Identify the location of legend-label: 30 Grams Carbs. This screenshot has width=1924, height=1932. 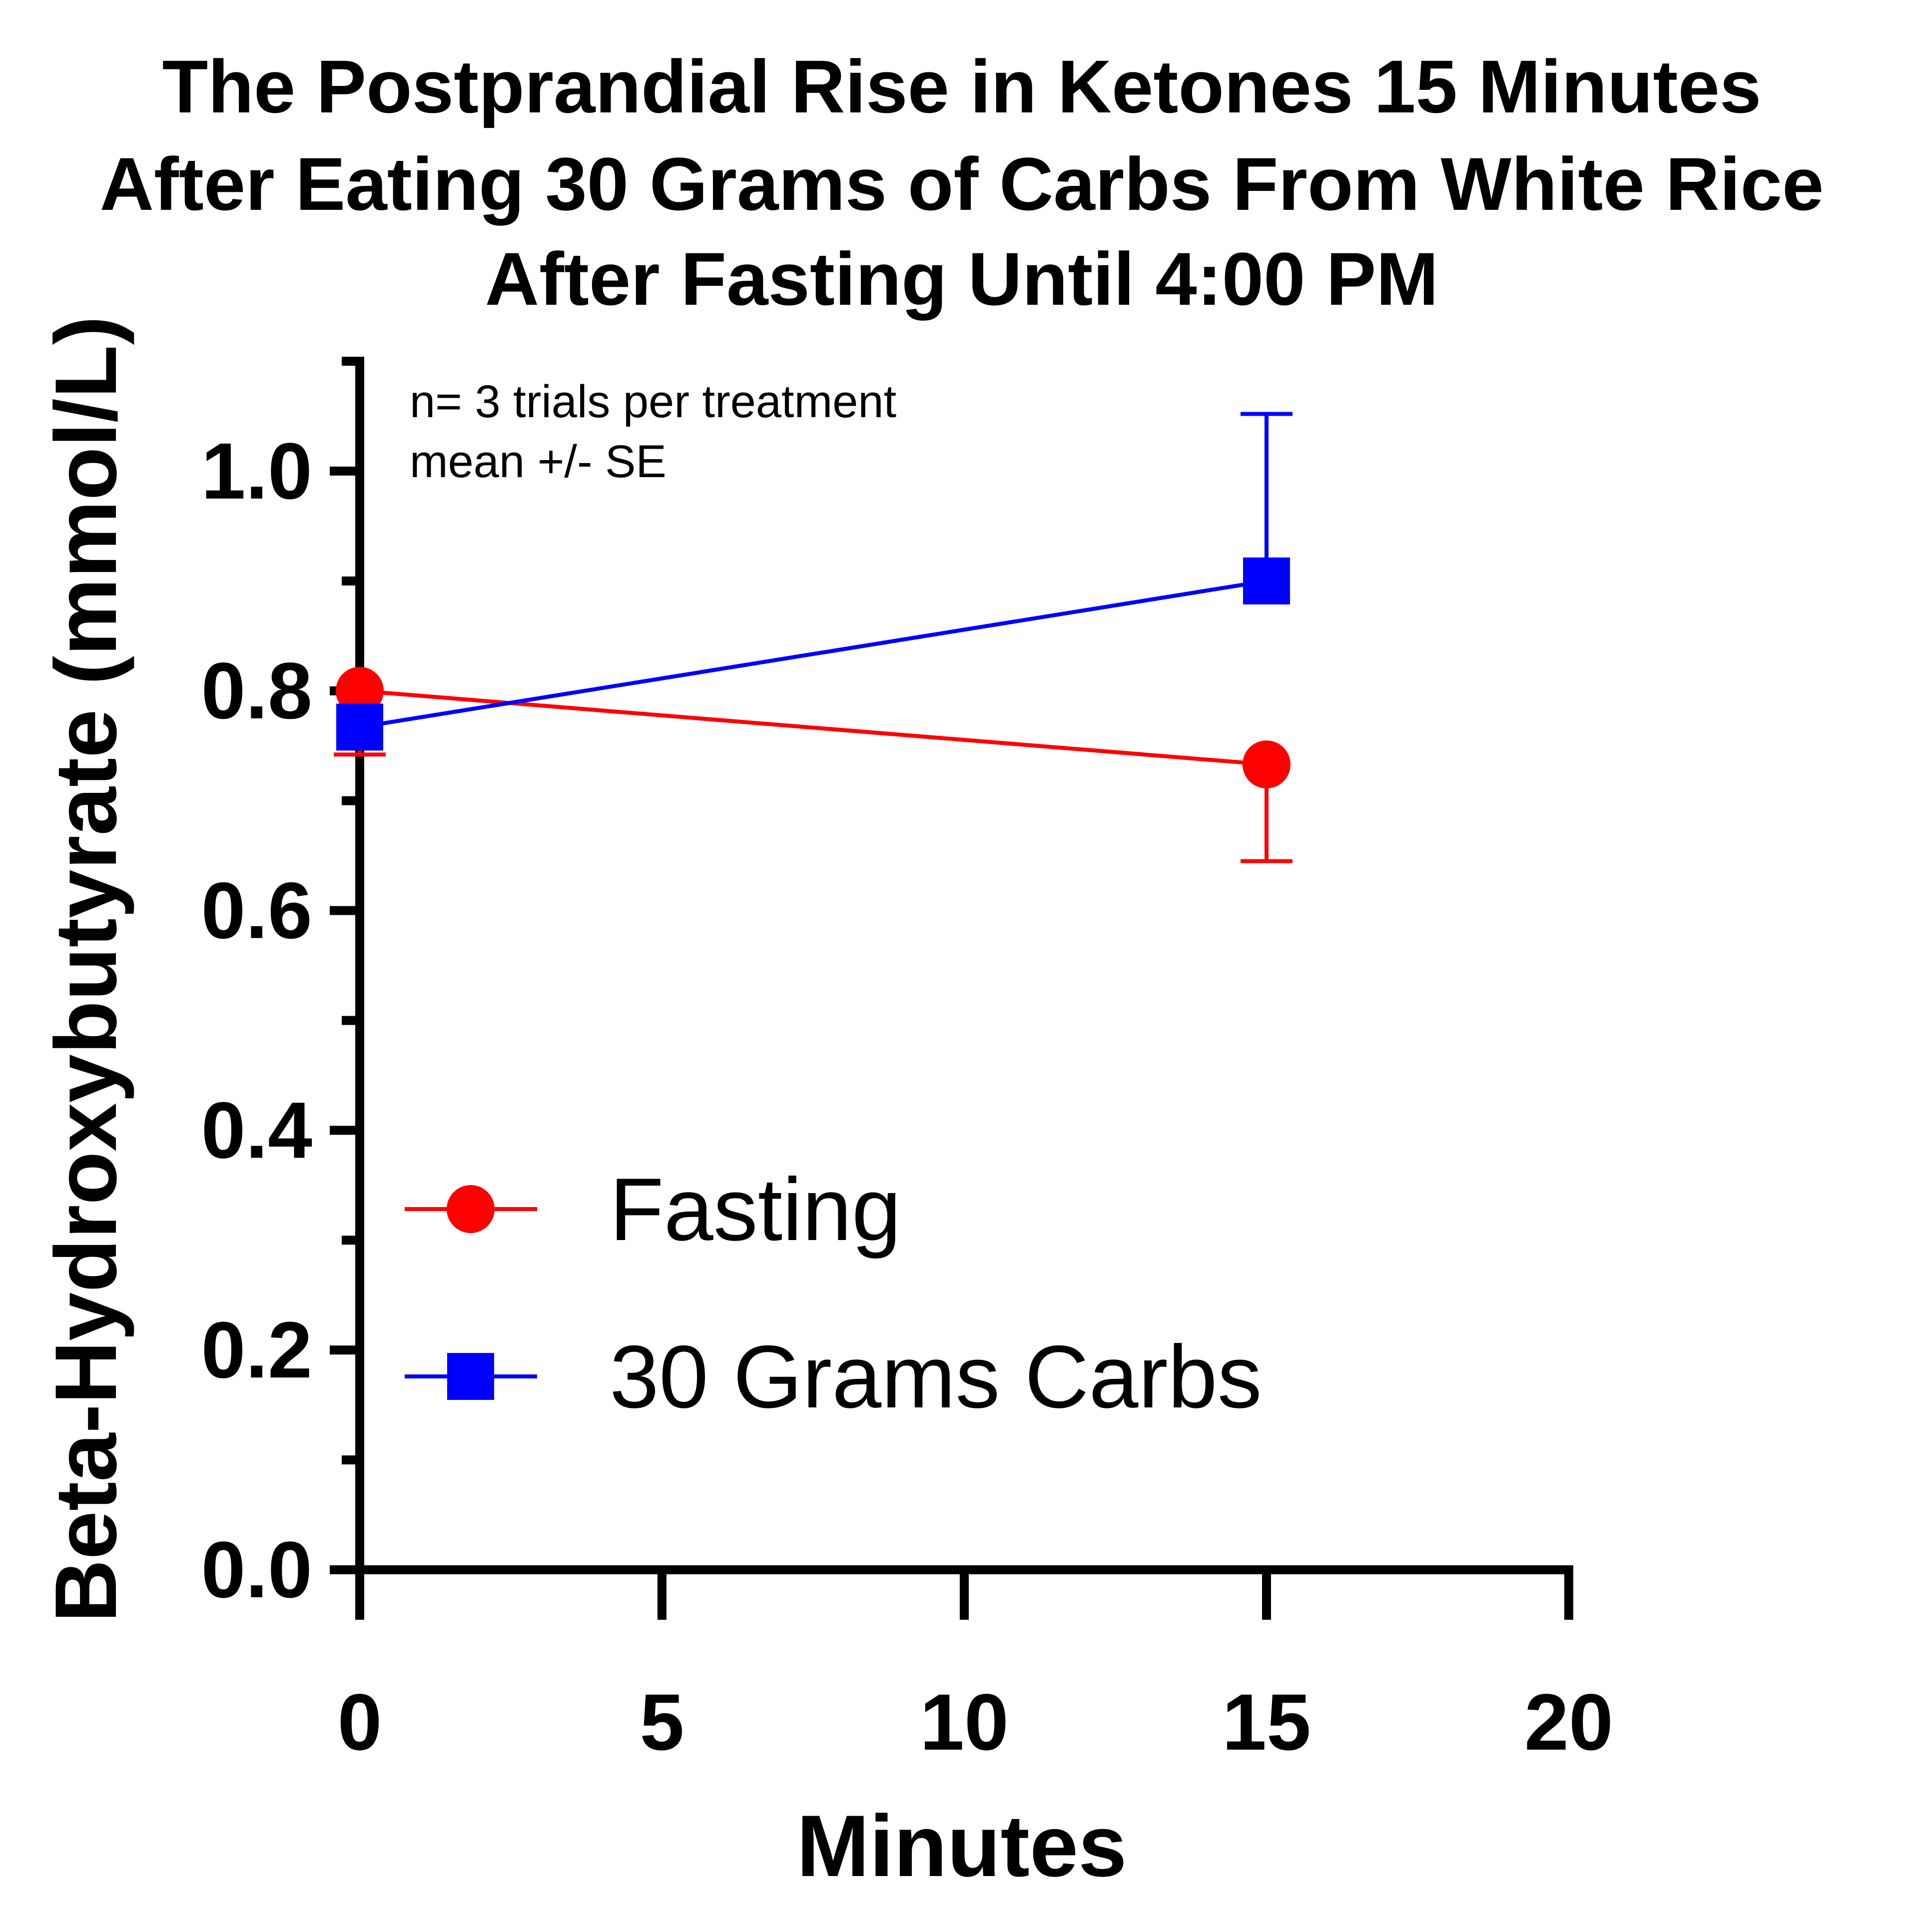
(936, 1376).